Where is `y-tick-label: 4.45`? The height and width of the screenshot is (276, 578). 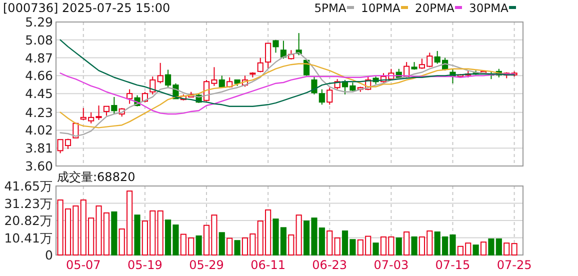 y-tick-label: 4.45 is located at coordinates (39, 94).